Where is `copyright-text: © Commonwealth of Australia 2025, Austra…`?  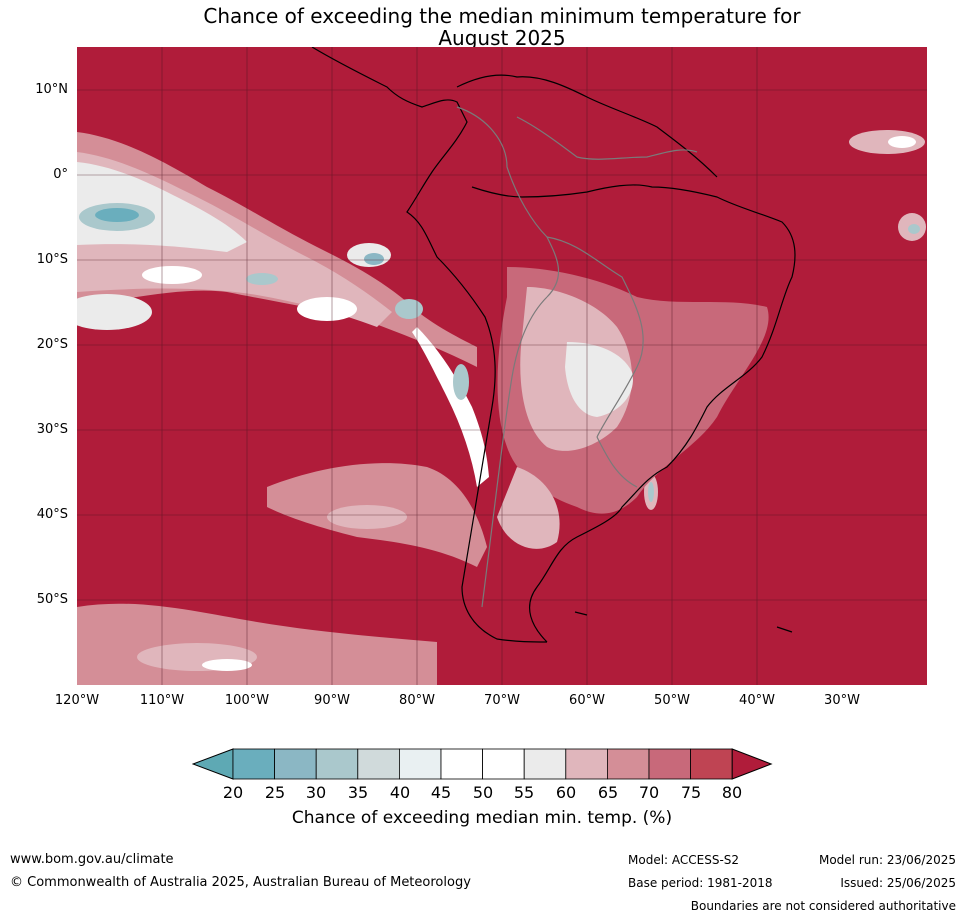 copyright-text: © Commonwealth of Australia 2025, Austra… is located at coordinates (240, 882).